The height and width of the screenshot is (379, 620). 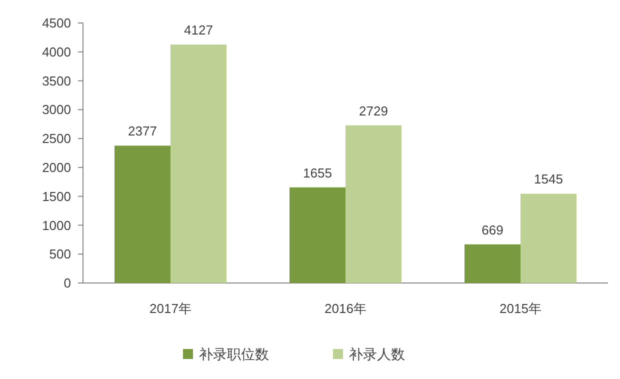 I want to click on y-tick-label: 4000, so click(x=56, y=52).